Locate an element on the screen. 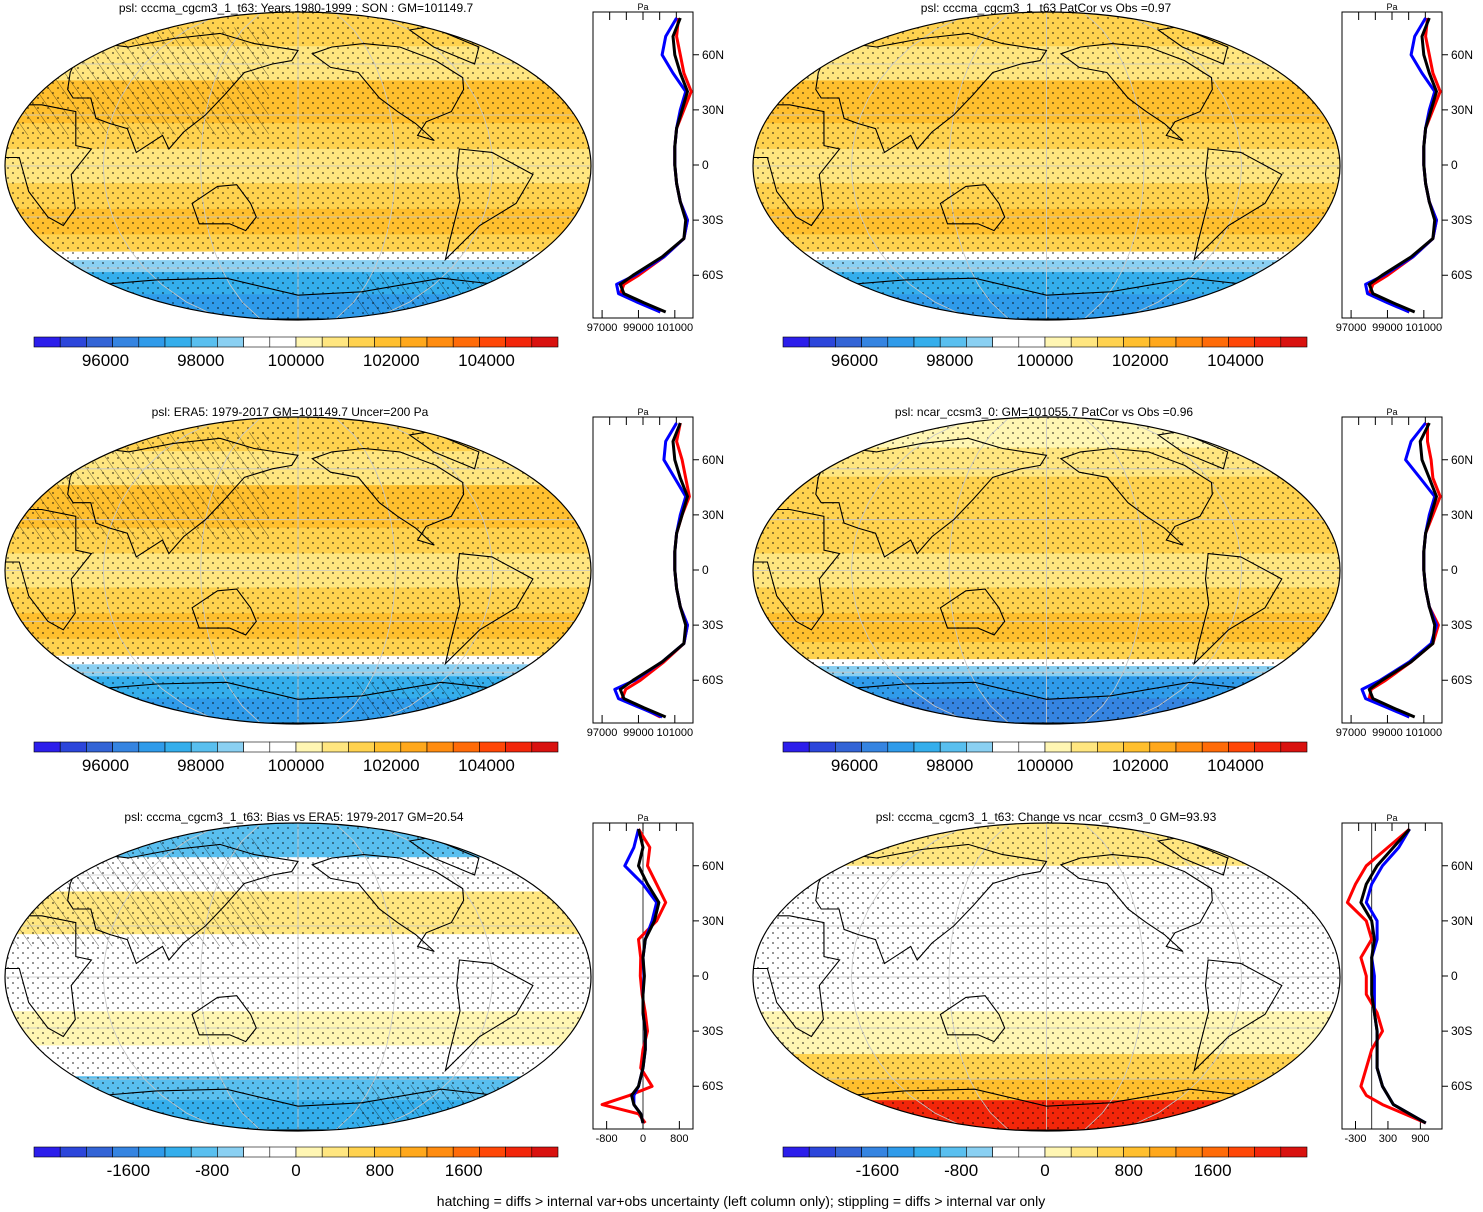  colorbar-label: 100000 is located at coordinates (1045, 360).